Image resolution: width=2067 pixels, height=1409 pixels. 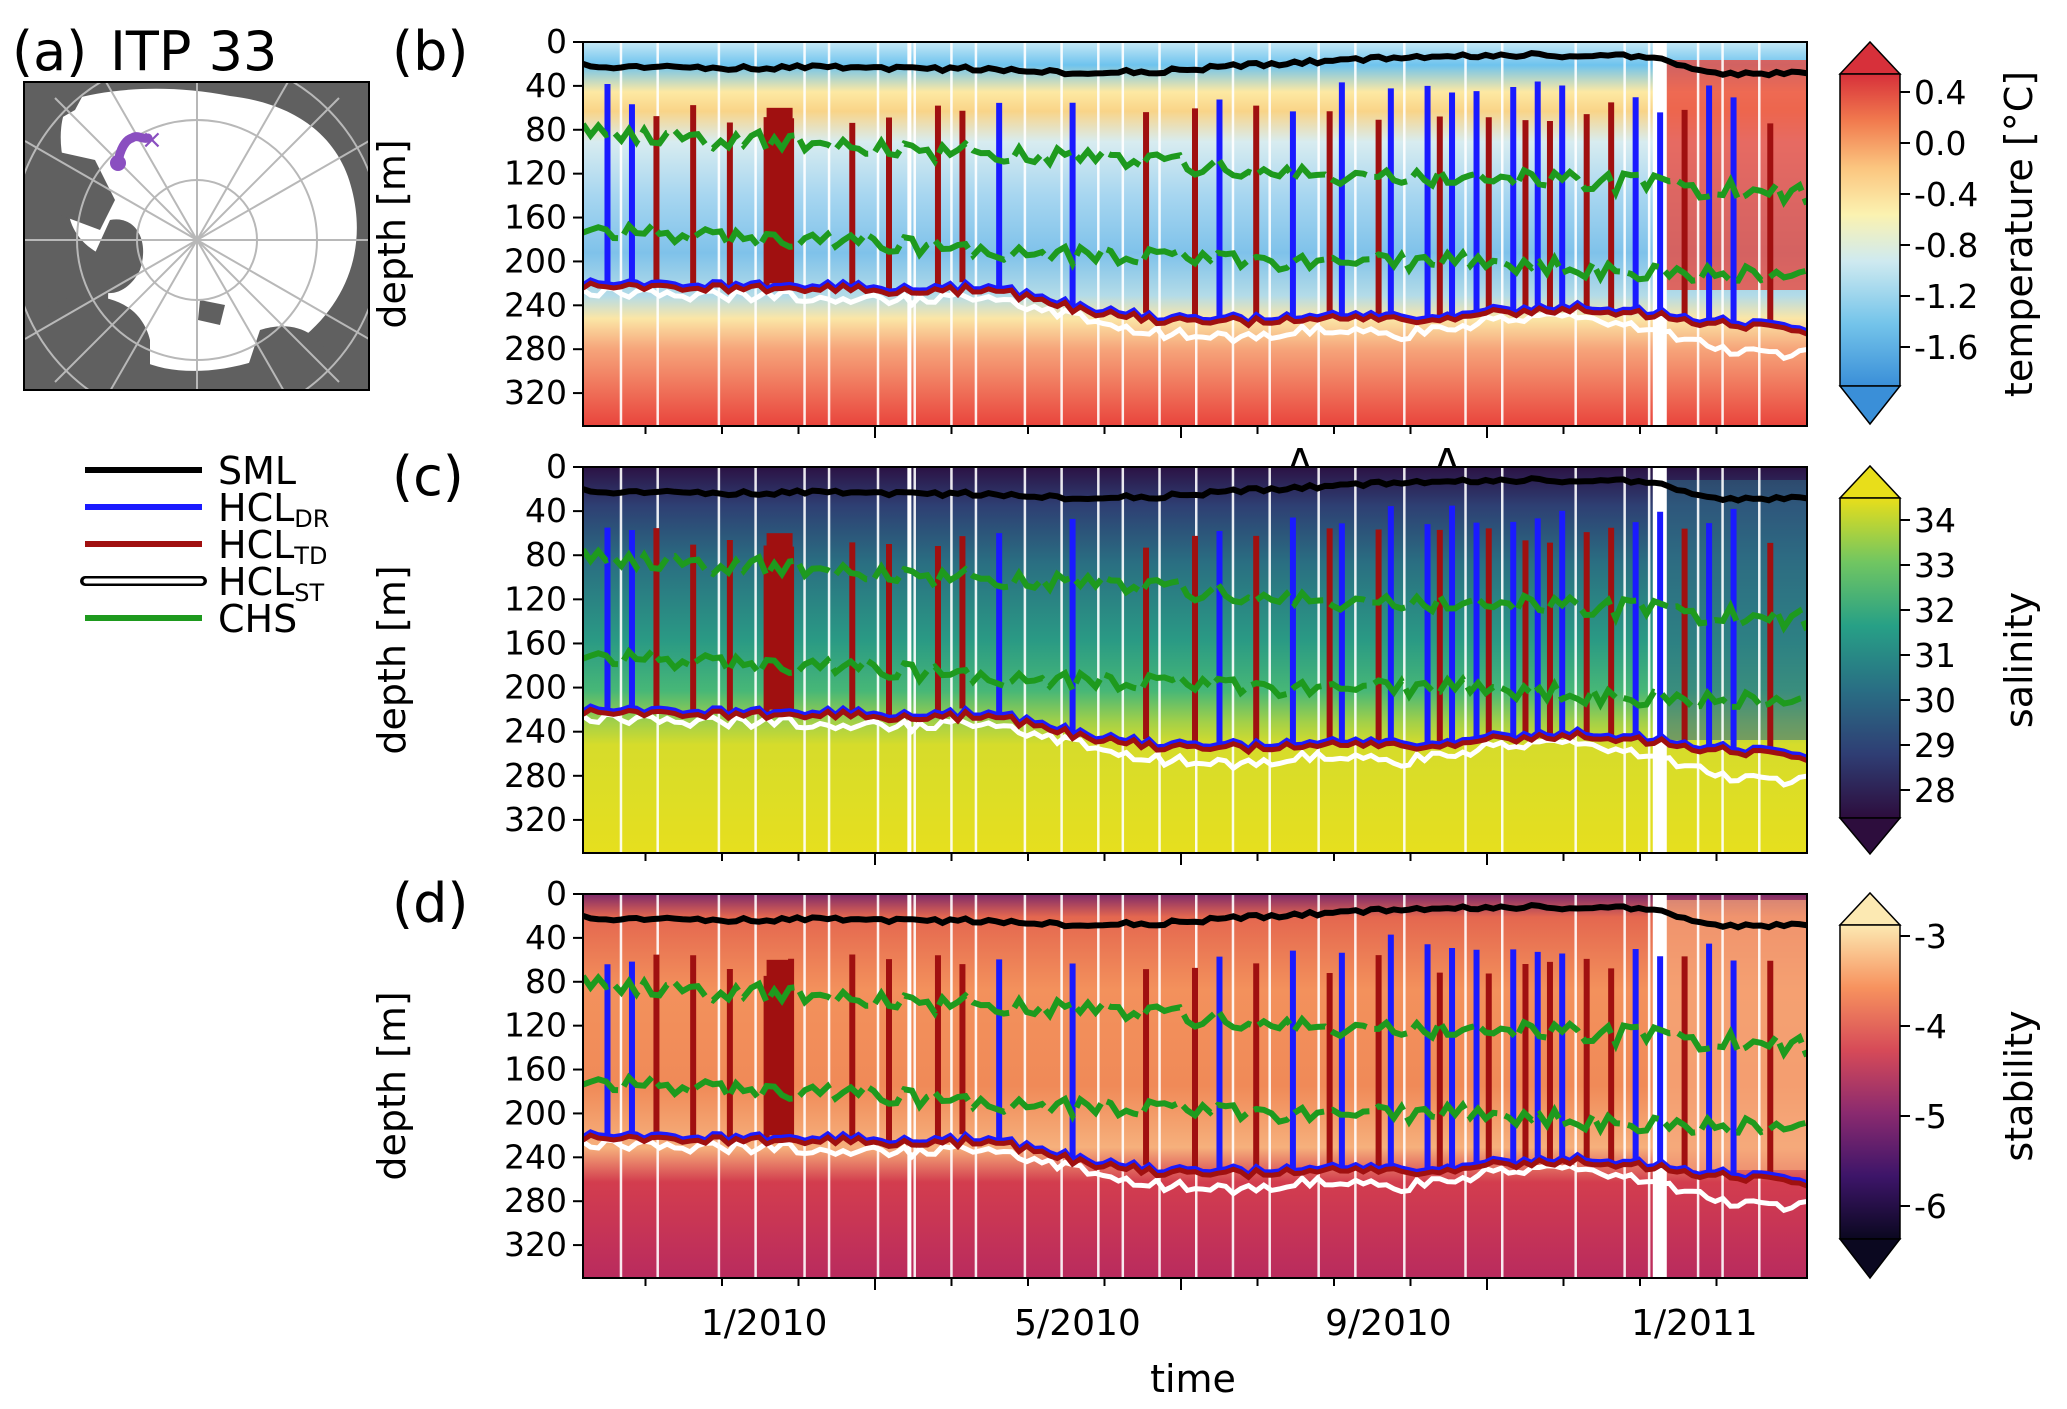 I want to click on colorbar-tick-label: -1.2, so click(x=1946, y=296).